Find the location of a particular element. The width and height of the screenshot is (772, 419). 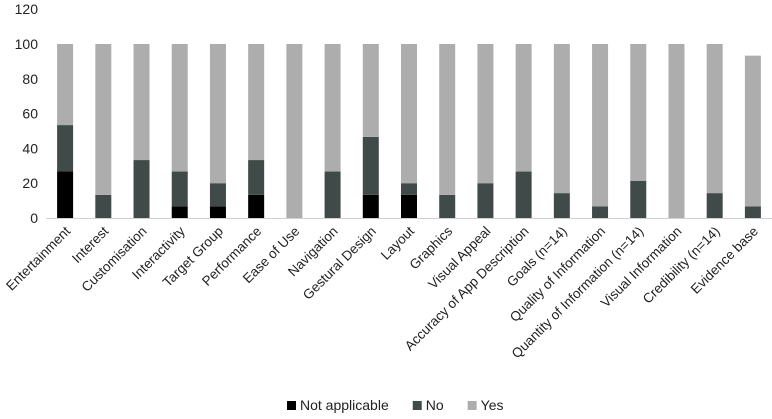

y-axis: 0 20 40 60 80 100 120 is located at coordinates (27, 113).